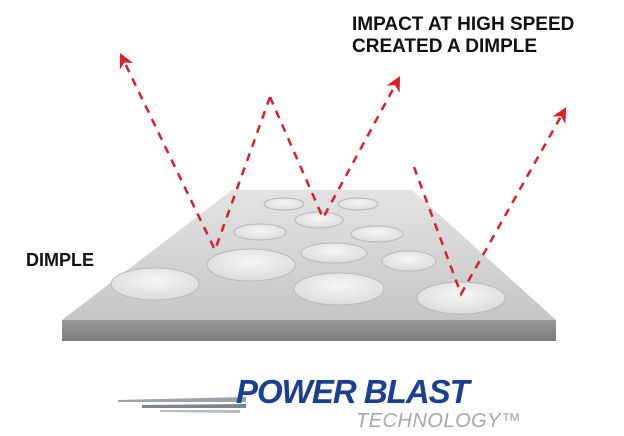  I want to click on logo-wordmark: POWER BLAST, so click(353, 391).